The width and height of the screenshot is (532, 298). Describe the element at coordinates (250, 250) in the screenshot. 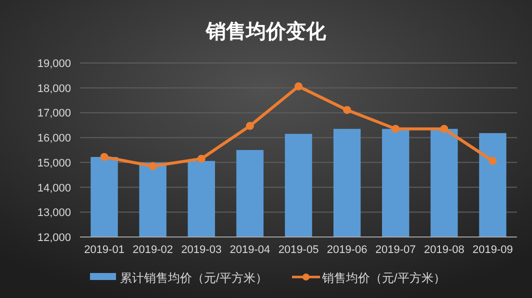

I see `x-tick-label: 2019-04` at that location.